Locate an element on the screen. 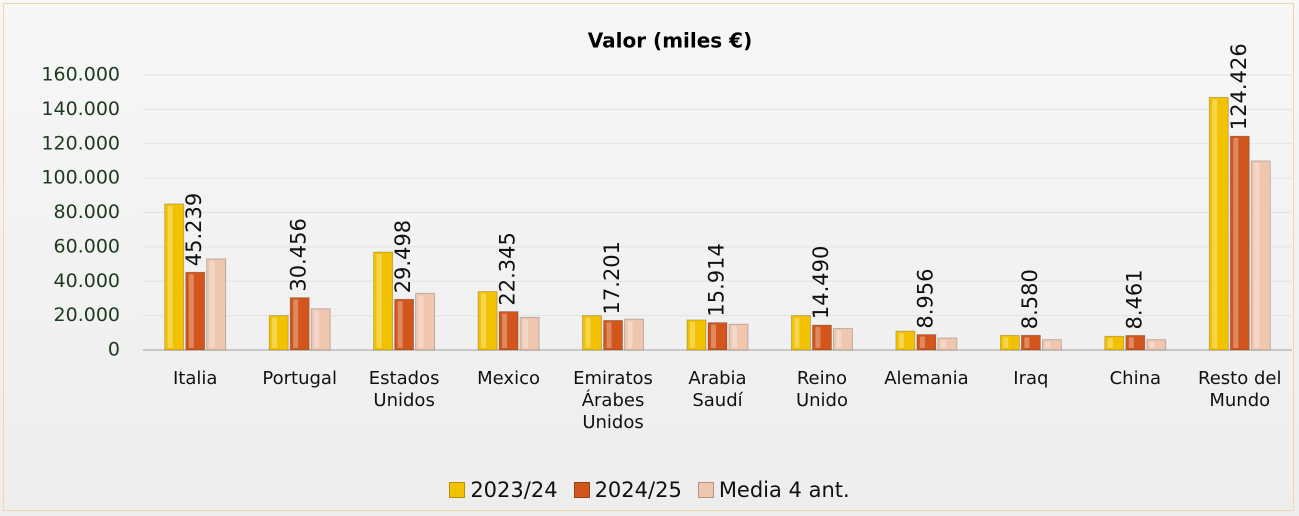  data-label: 8.461 is located at coordinates (1134, 299).